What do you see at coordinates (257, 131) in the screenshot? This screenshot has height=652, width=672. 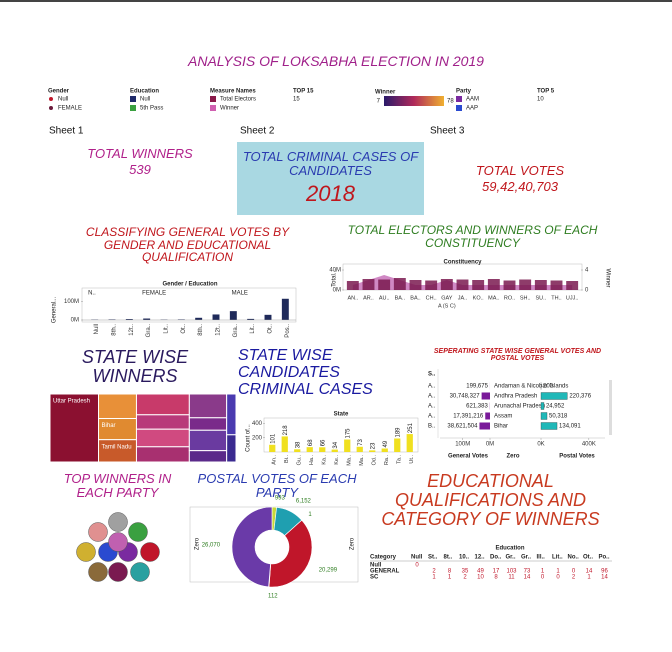 I see `sheet-label: Sheet 2` at bounding box center [257, 131].